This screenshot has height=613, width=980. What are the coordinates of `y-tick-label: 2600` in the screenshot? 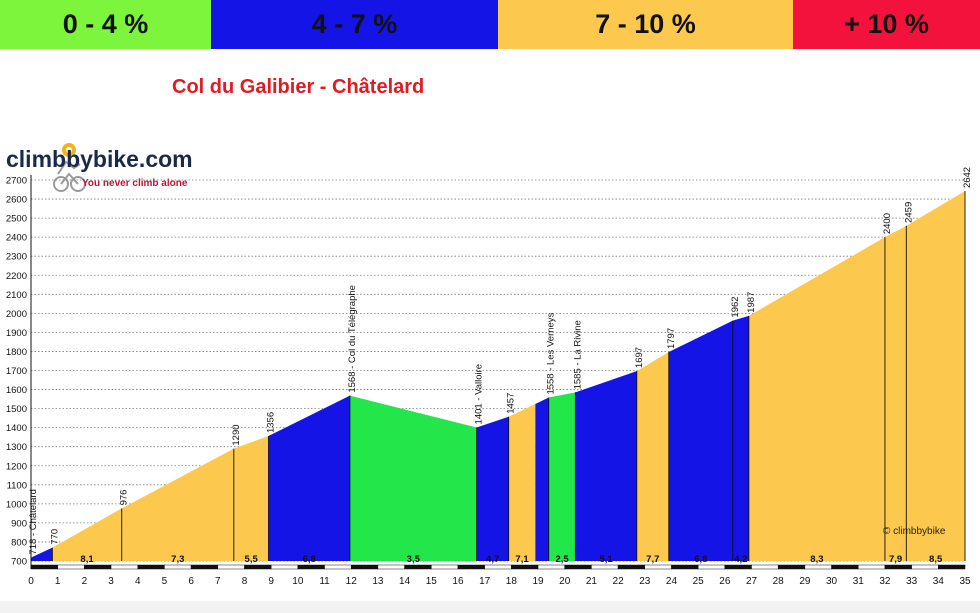 It's located at (16, 200).